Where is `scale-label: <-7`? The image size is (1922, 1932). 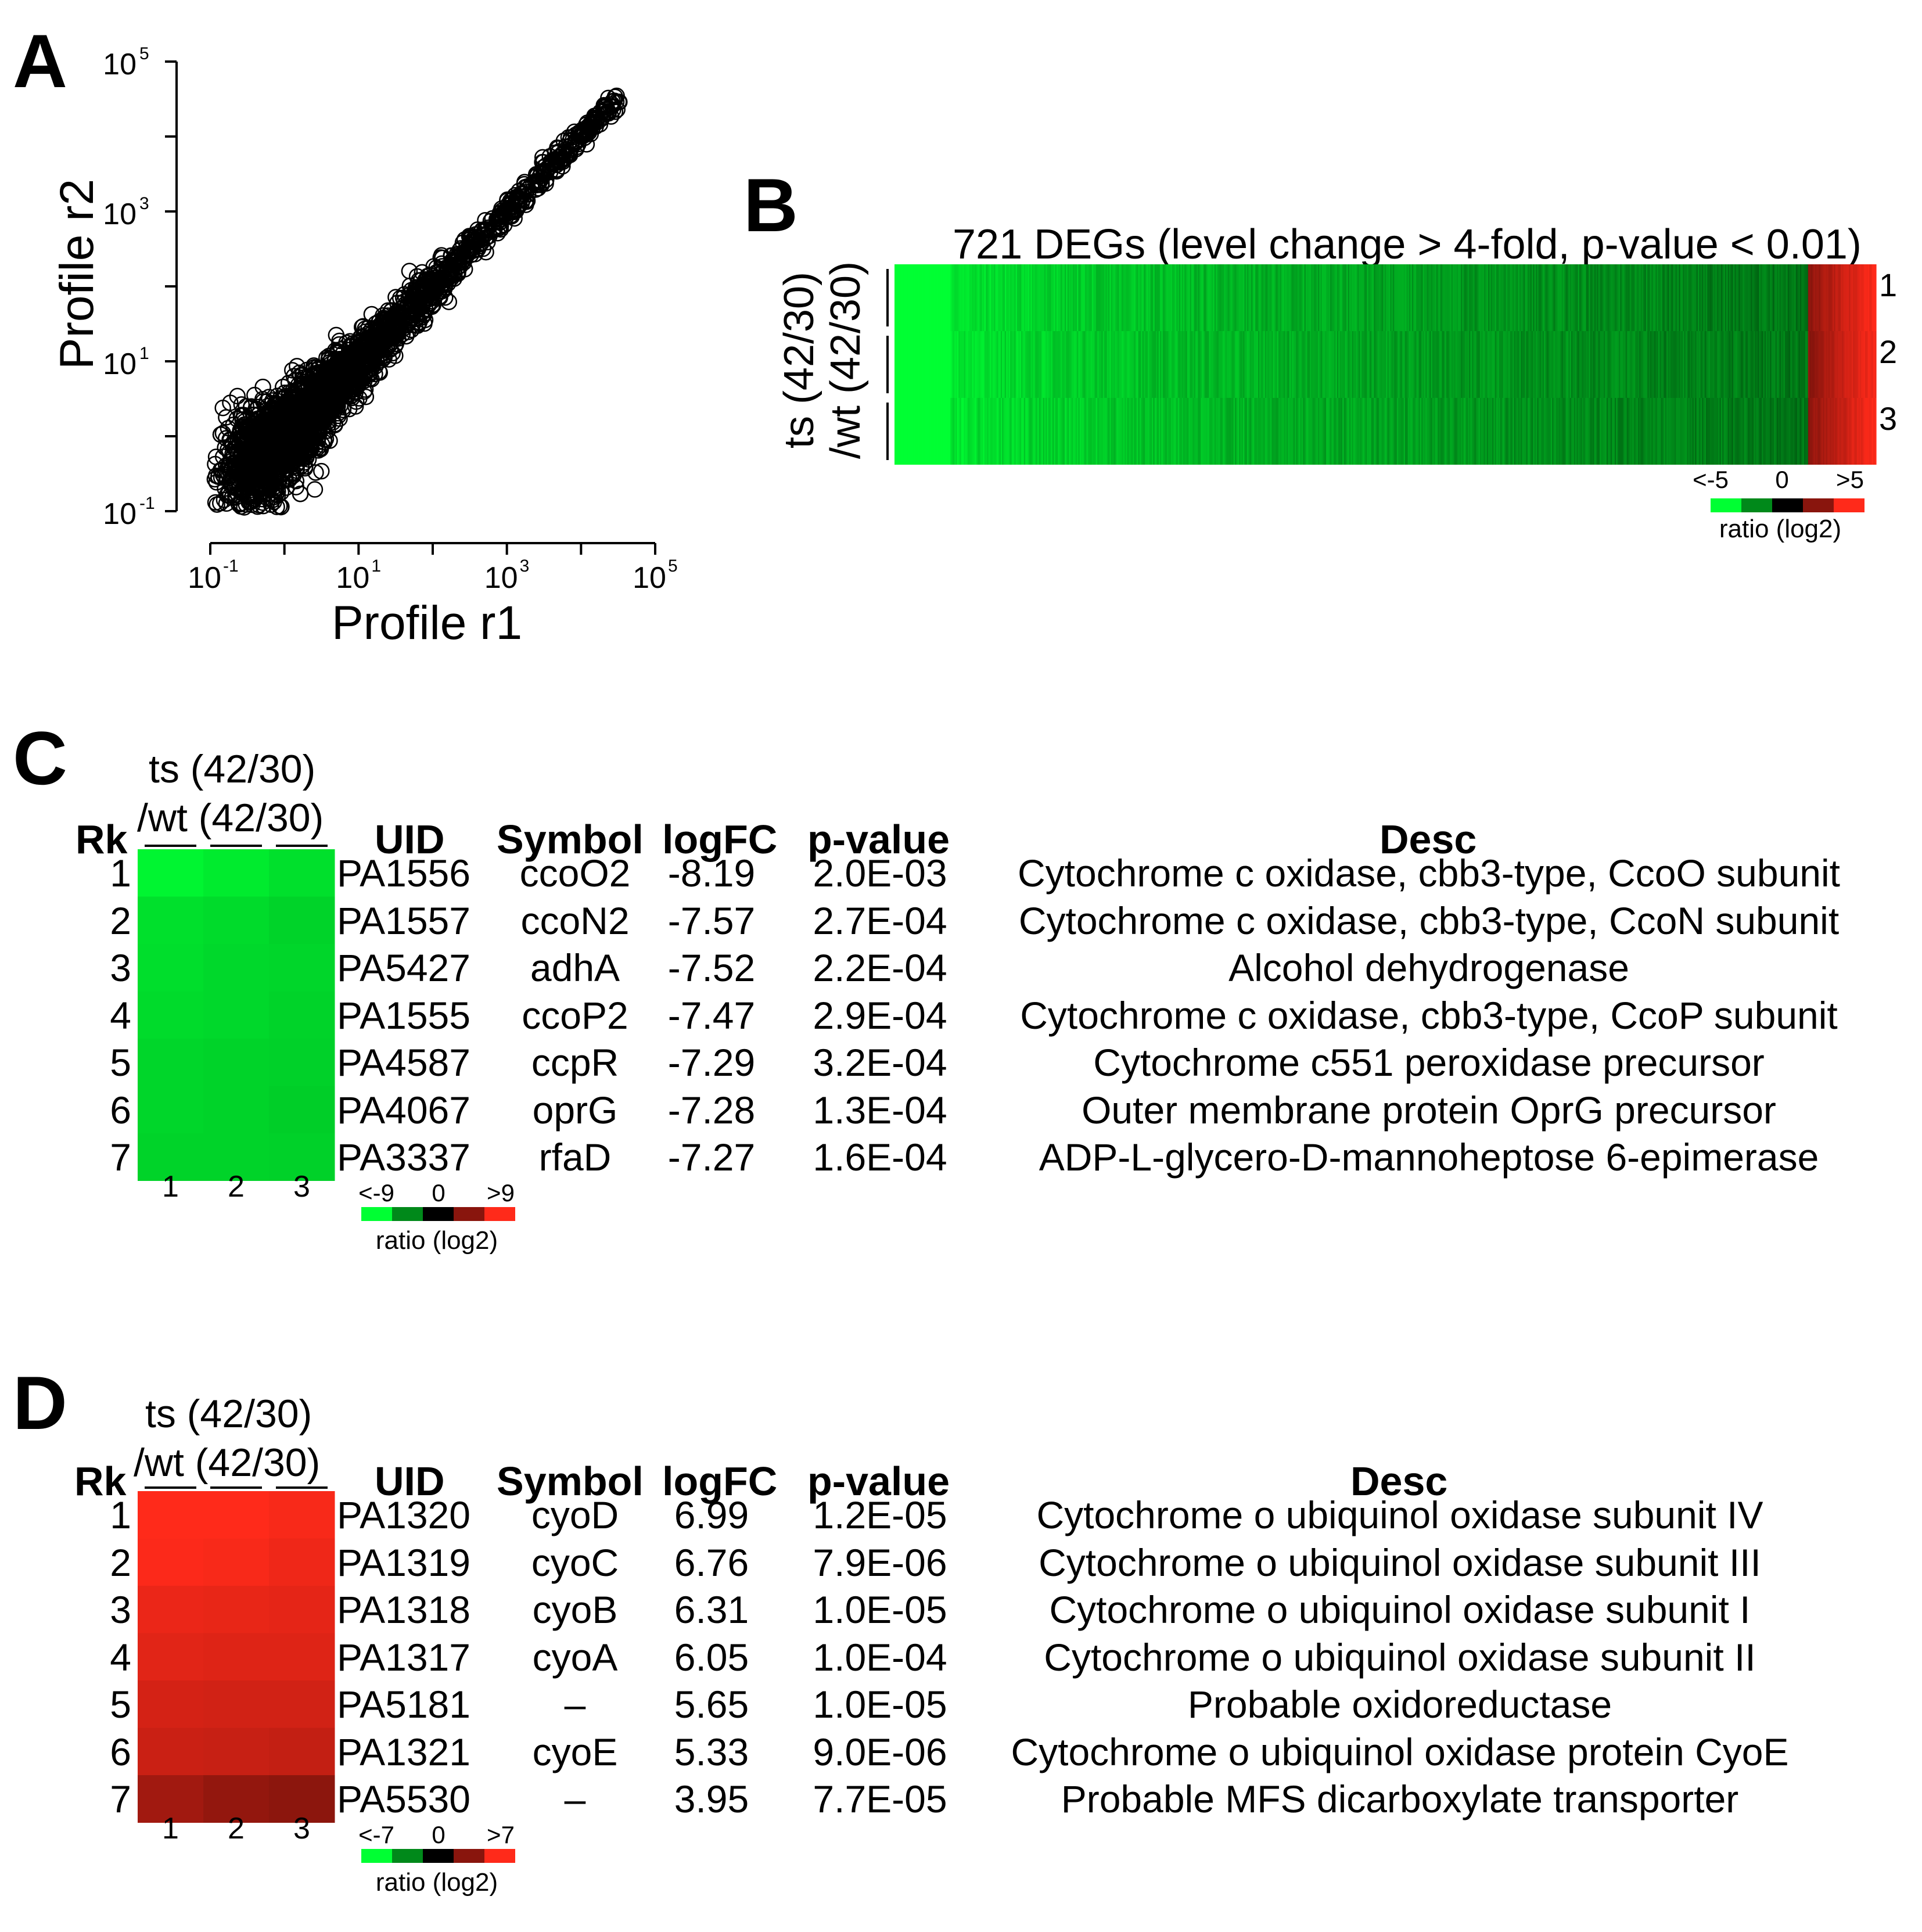
scale-label: <-7 is located at coordinates (376, 1834).